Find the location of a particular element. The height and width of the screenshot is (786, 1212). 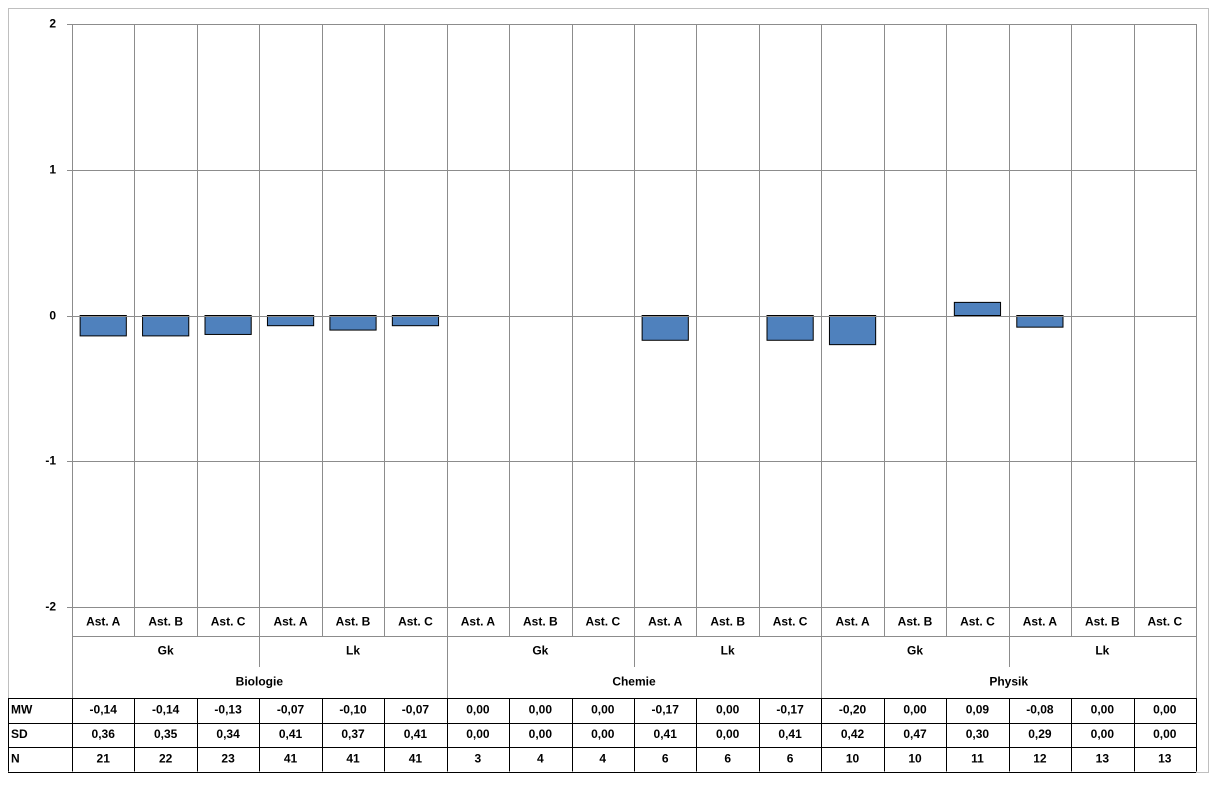

table-cell: 0,09 is located at coordinates (978, 709).